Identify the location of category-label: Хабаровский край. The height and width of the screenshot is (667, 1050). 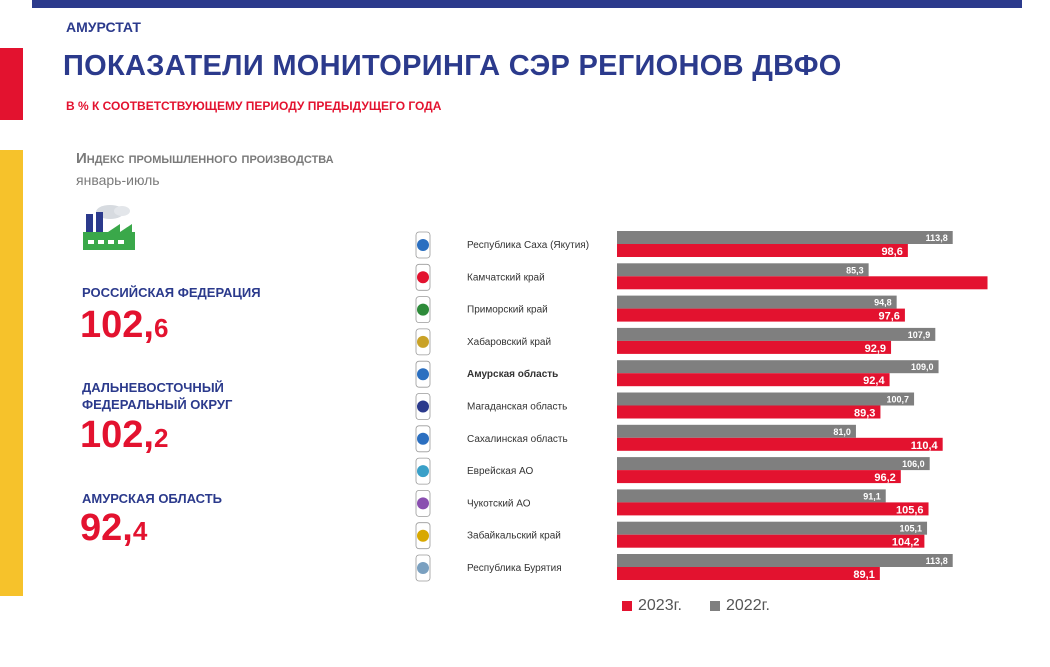
(509, 342).